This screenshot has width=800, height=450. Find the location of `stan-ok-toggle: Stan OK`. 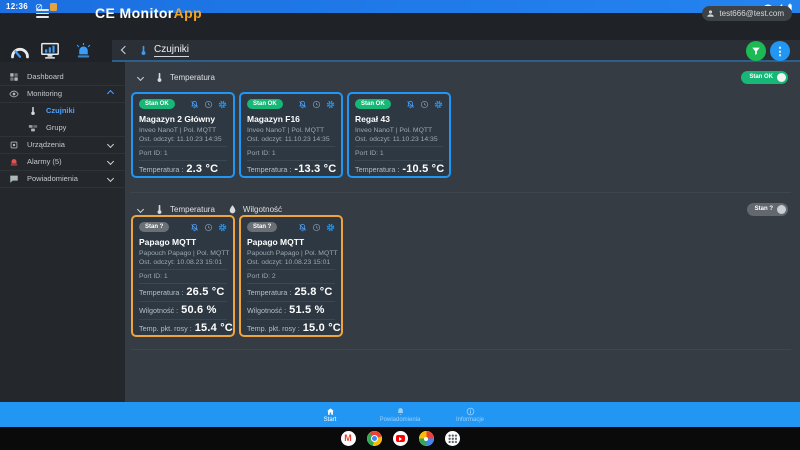

stan-ok-toggle: Stan OK is located at coordinates (764, 77).